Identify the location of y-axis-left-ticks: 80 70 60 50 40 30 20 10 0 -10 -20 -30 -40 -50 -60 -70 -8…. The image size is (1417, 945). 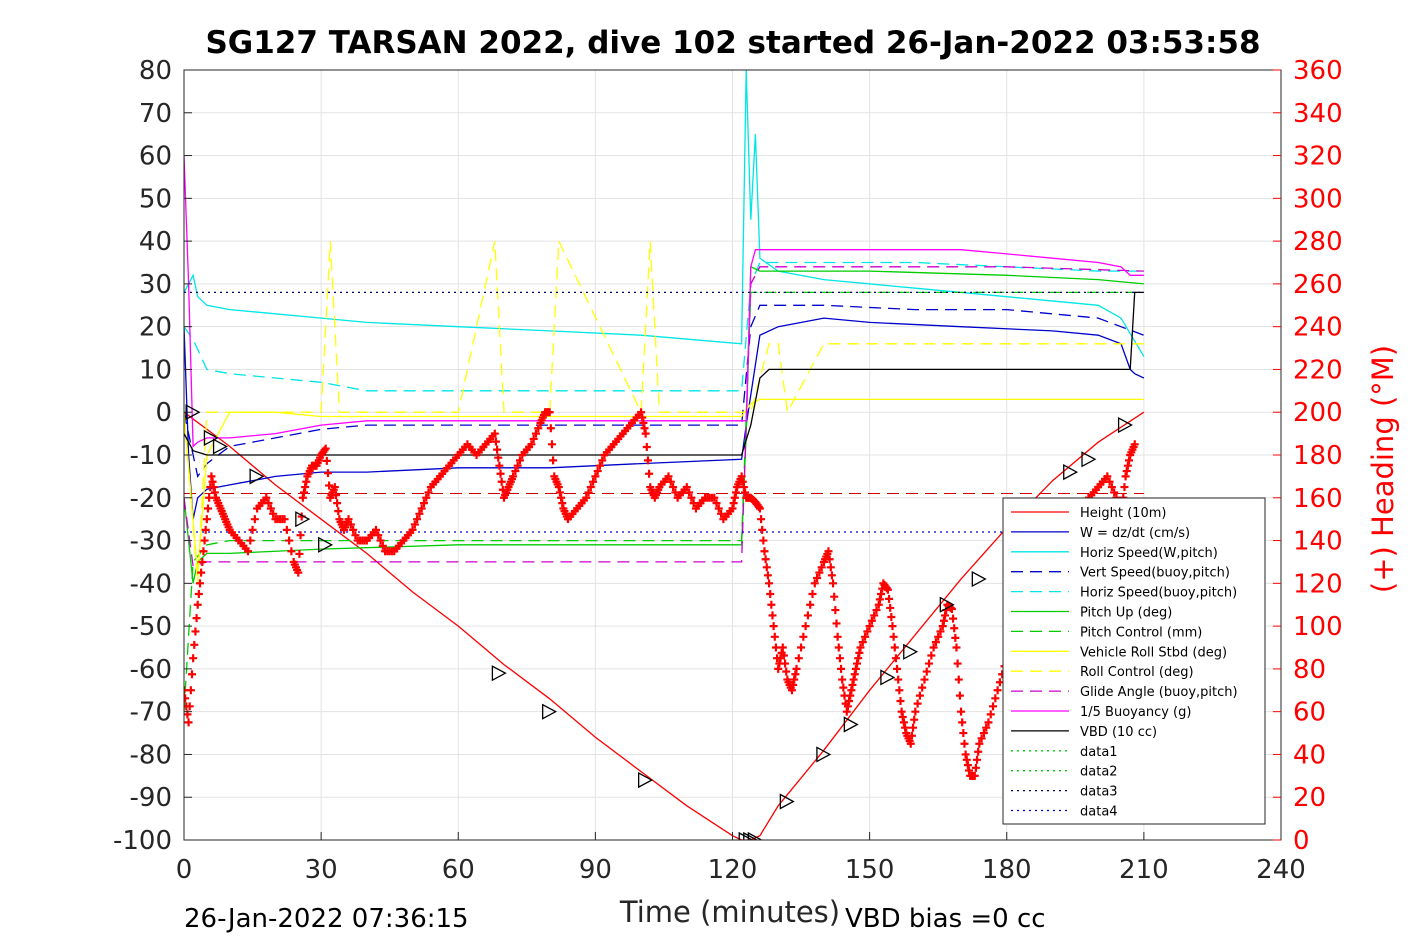
(152, 456).